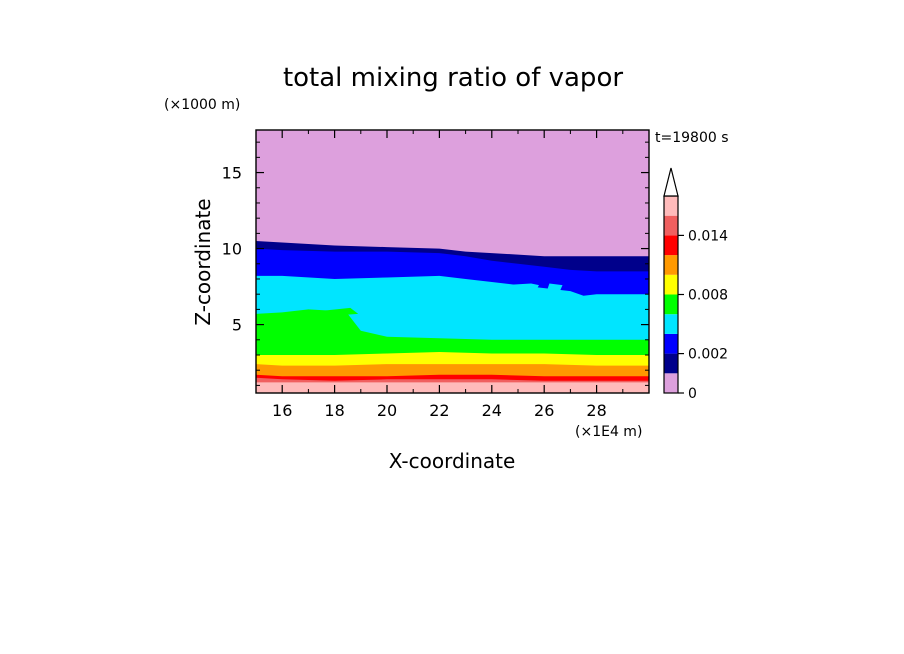 The height and width of the screenshot is (654, 904). I want to click on x-tick-label: 28, so click(596, 410).